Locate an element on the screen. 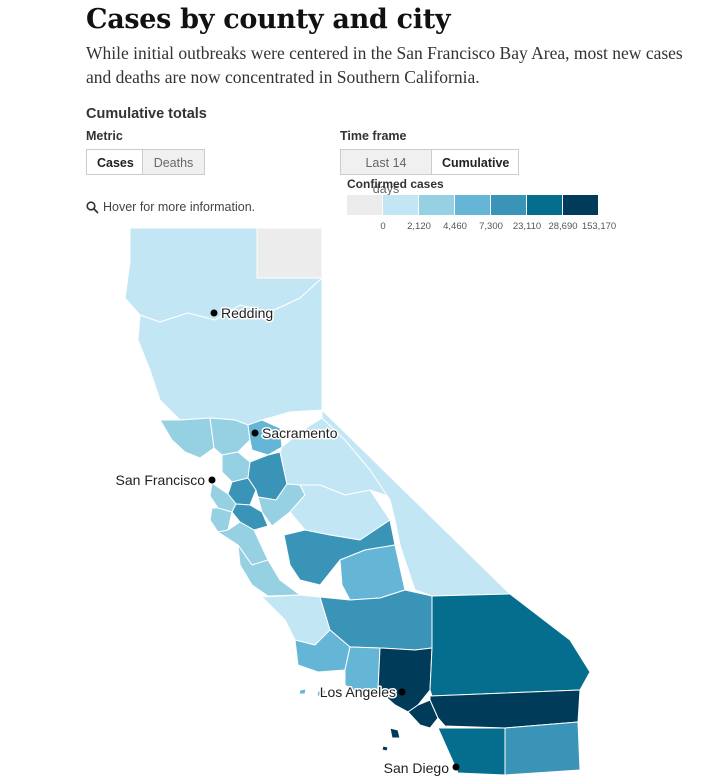 This screenshot has height=784, width=722. hover-note-text: Hover for more information. is located at coordinates (179, 207).